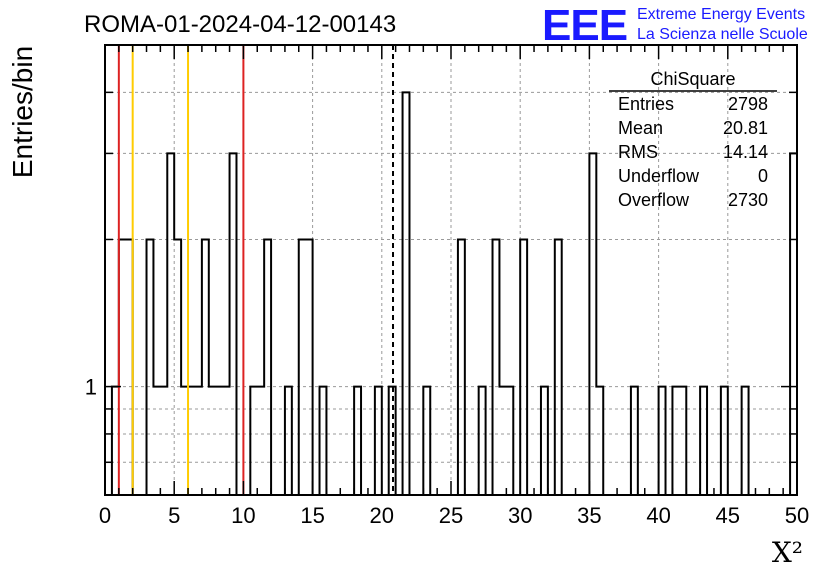 The width and height of the screenshot is (836, 572). What do you see at coordinates (721, 14) in the screenshot?
I see `logo-line1: Extreme Energy Events` at bounding box center [721, 14].